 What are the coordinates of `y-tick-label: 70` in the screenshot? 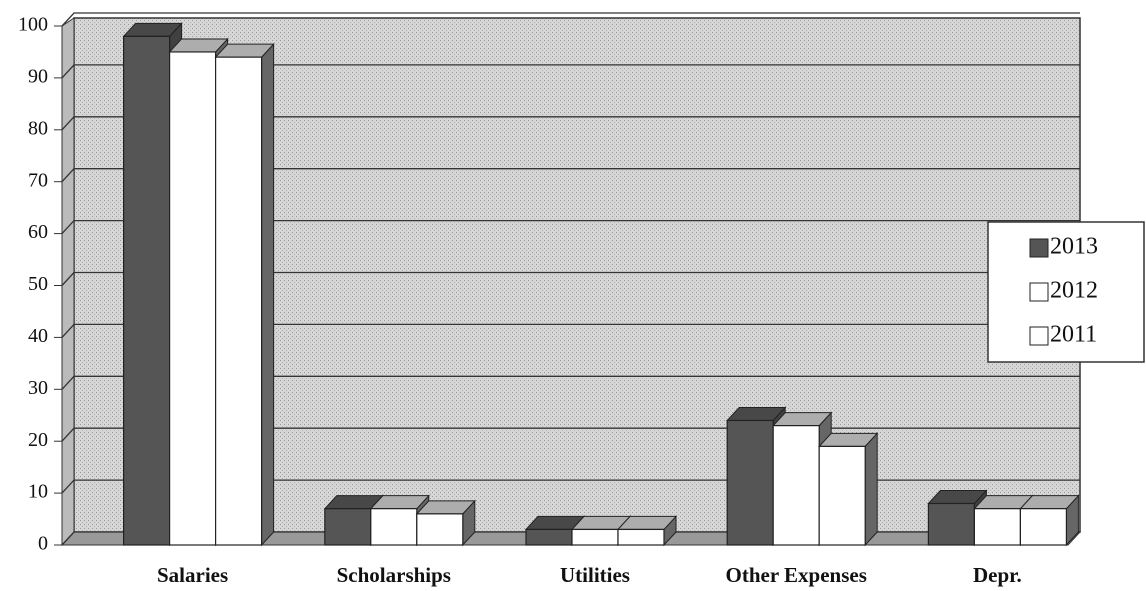 It's located at (38, 180).